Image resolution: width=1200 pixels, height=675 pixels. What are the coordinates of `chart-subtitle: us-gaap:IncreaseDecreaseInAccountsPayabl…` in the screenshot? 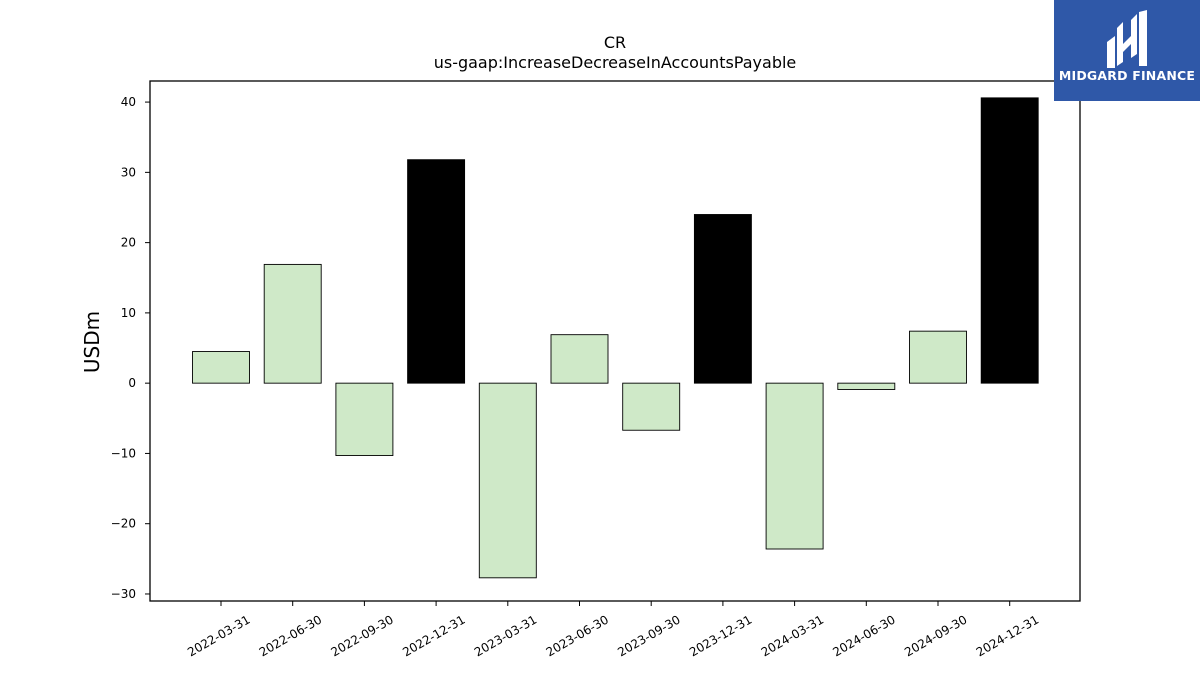 It's located at (615, 62).